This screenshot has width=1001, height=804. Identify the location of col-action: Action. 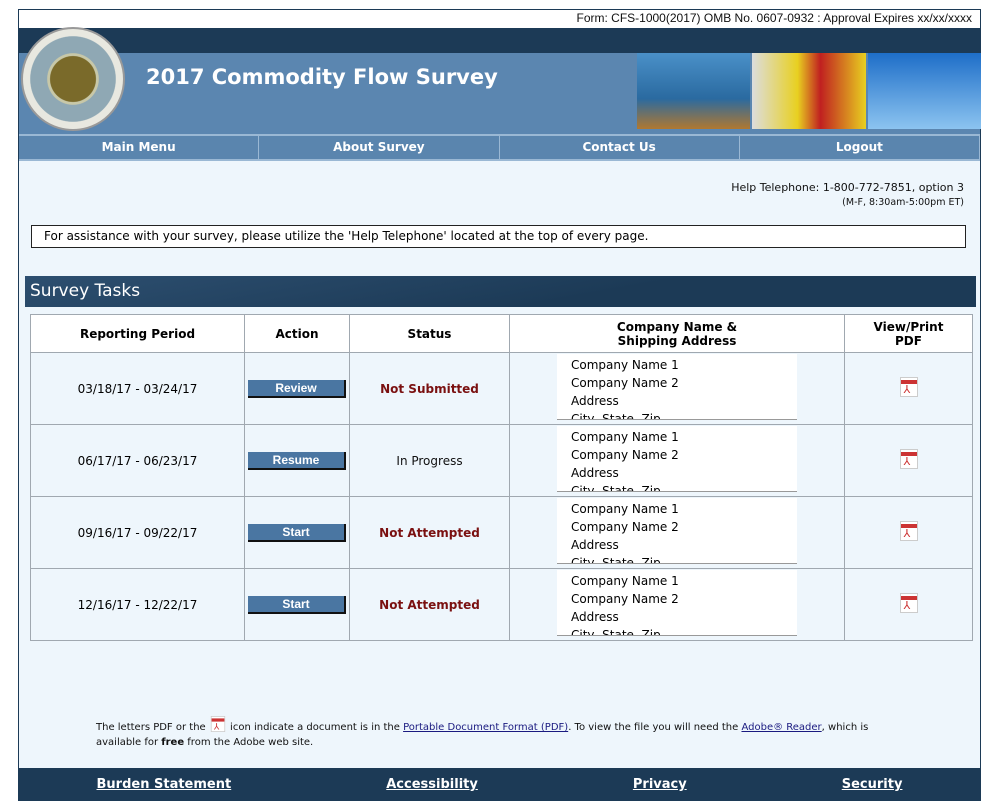
(297, 333).